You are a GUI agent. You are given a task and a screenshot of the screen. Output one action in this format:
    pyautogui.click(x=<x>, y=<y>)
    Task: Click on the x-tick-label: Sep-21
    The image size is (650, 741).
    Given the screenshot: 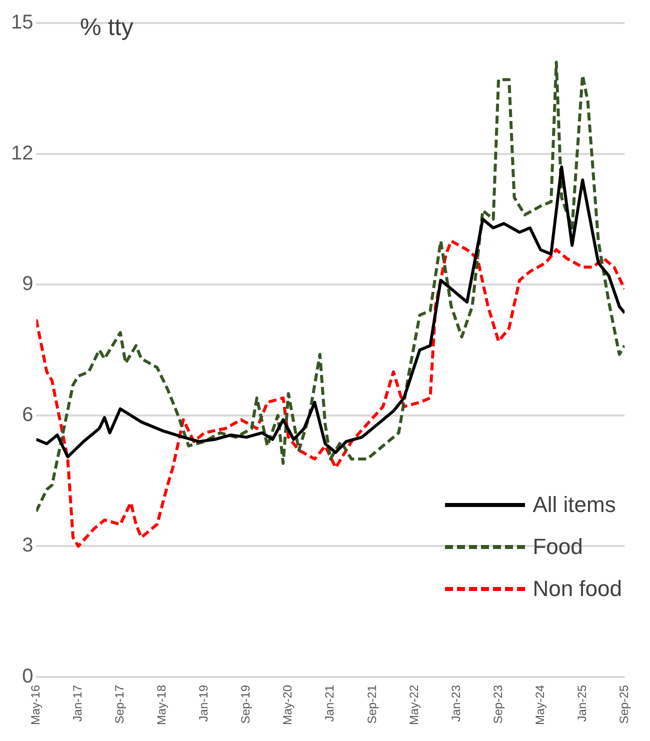 What is the action you would take?
    pyautogui.click(x=371, y=704)
    